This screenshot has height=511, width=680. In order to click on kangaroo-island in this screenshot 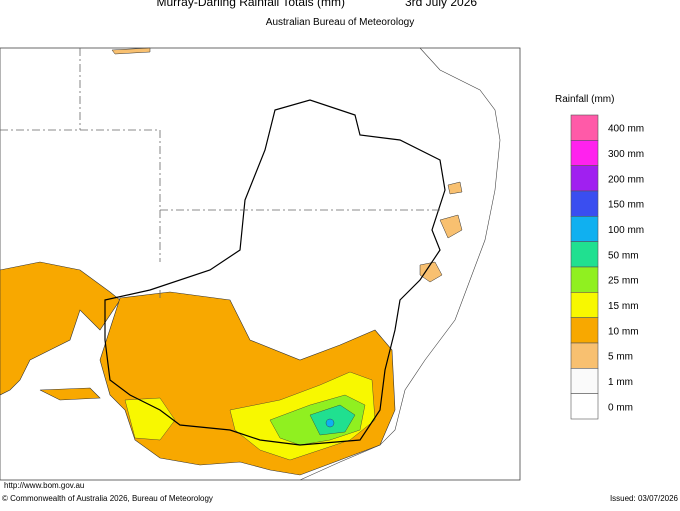, I will do `click(70, 394)`.